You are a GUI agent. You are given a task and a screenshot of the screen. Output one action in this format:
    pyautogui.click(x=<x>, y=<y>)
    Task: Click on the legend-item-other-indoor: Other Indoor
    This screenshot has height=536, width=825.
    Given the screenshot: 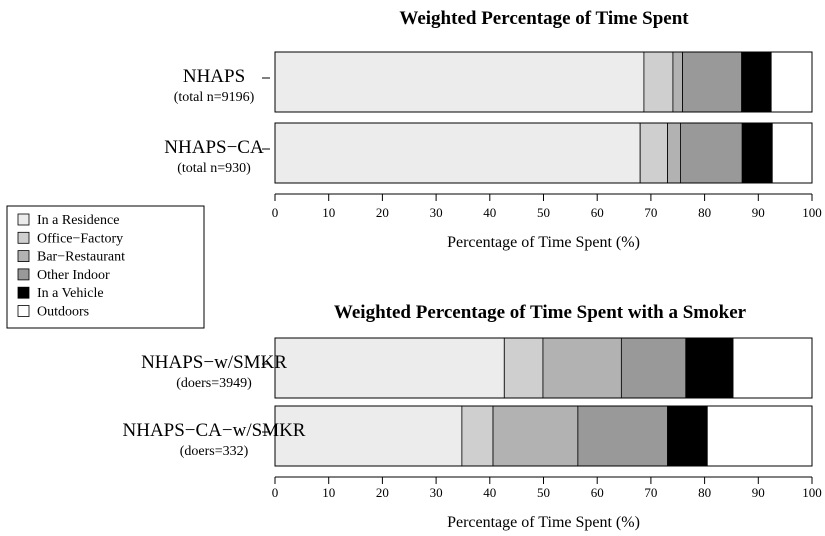 What is the action you would take?
    pyautogui.click(x=63, y=275)
    